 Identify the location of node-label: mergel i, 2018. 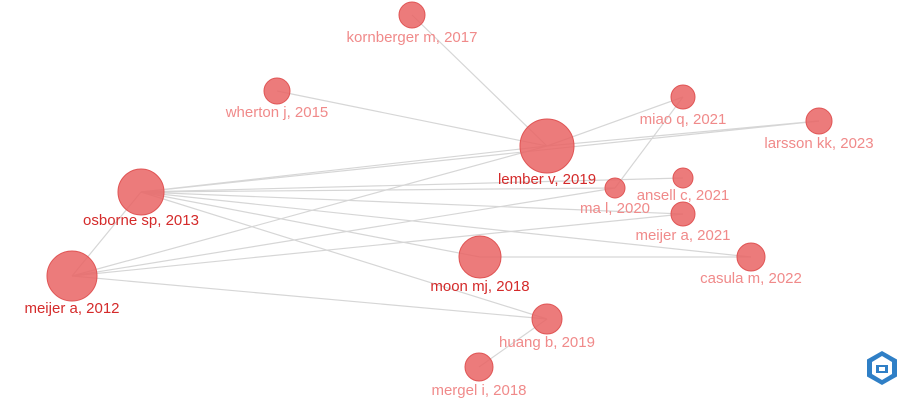
(478, 390).